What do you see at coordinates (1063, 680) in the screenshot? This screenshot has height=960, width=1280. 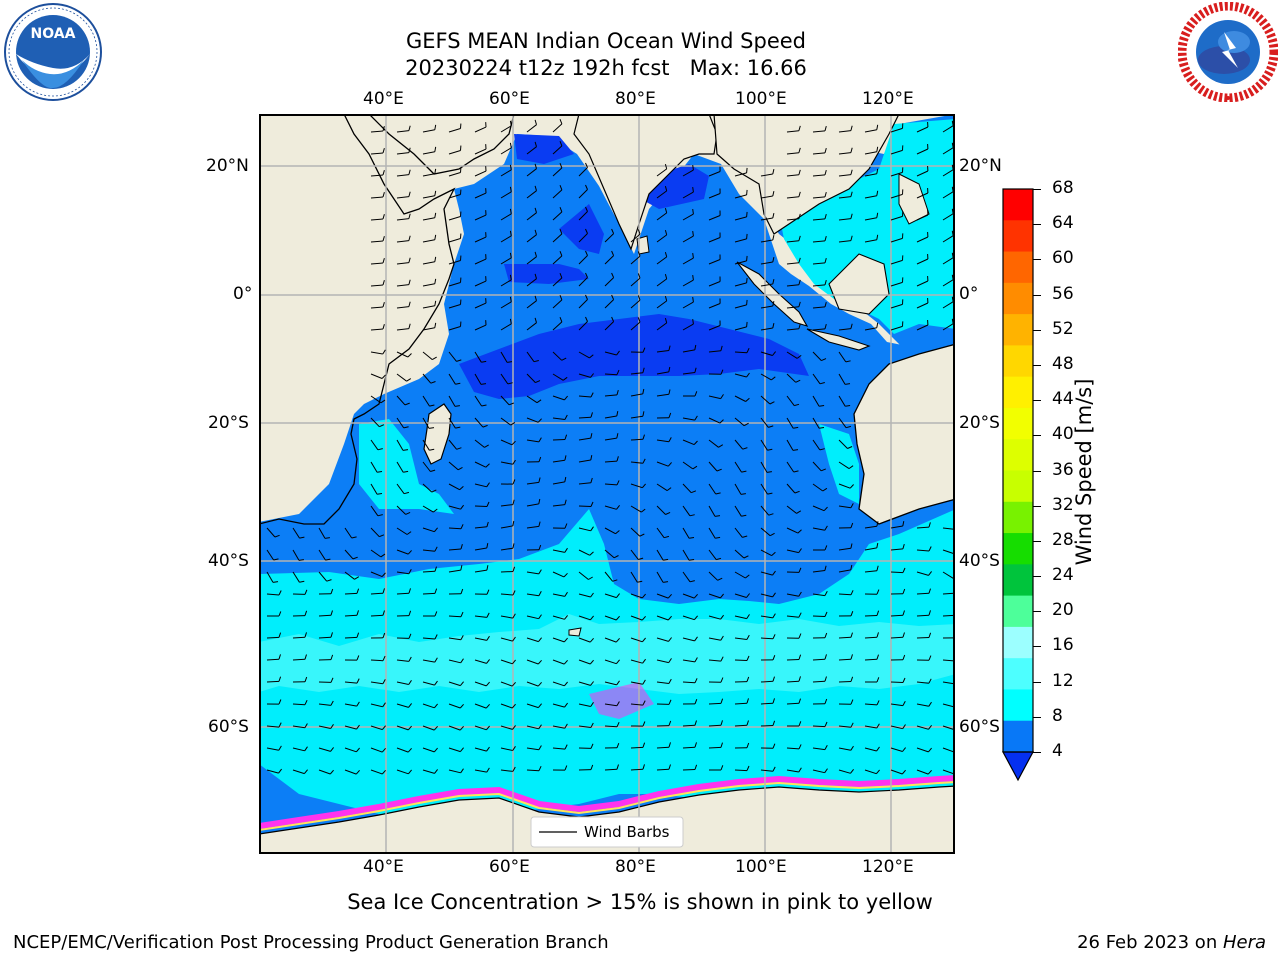 I see `colorbar-tick-label: 12` at bounding box center [1063, 680].